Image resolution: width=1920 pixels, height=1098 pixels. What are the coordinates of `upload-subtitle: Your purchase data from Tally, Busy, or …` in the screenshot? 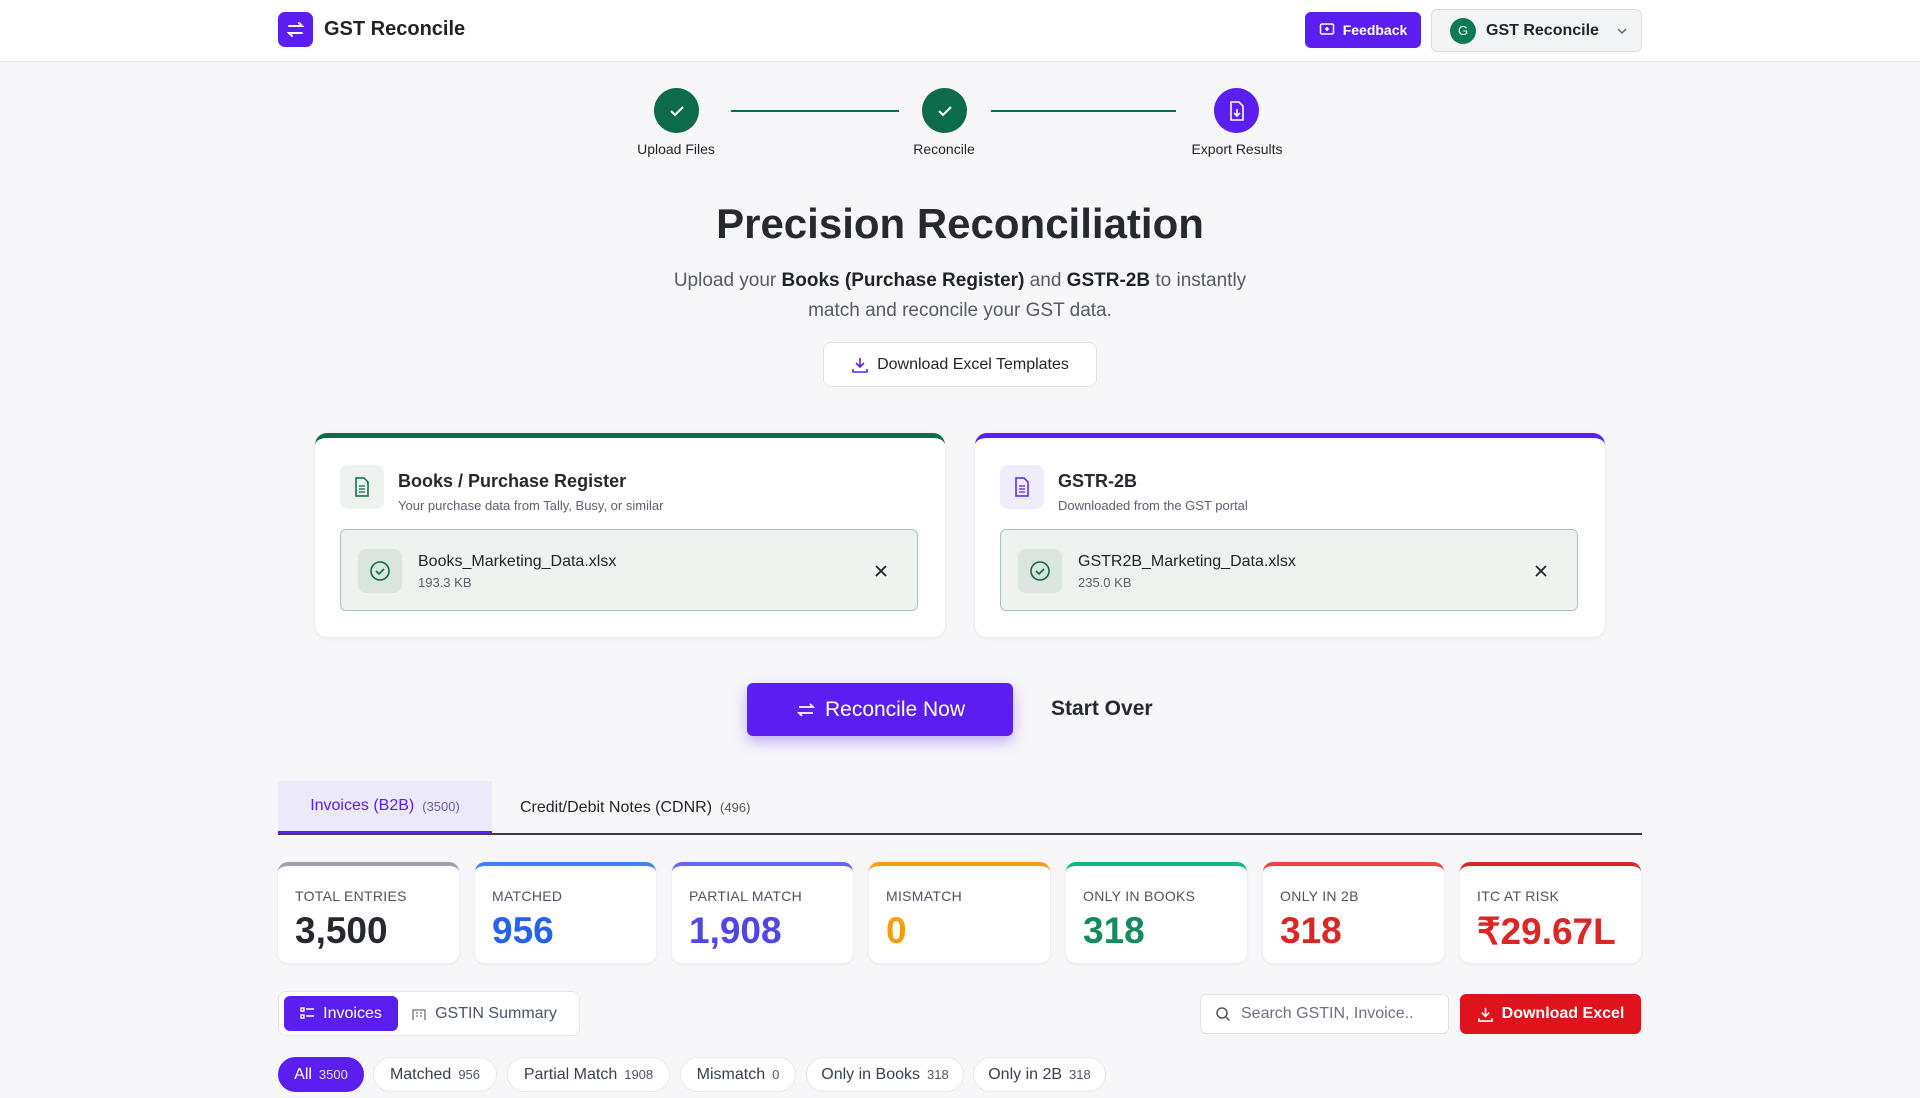 It's located at (531, 505).